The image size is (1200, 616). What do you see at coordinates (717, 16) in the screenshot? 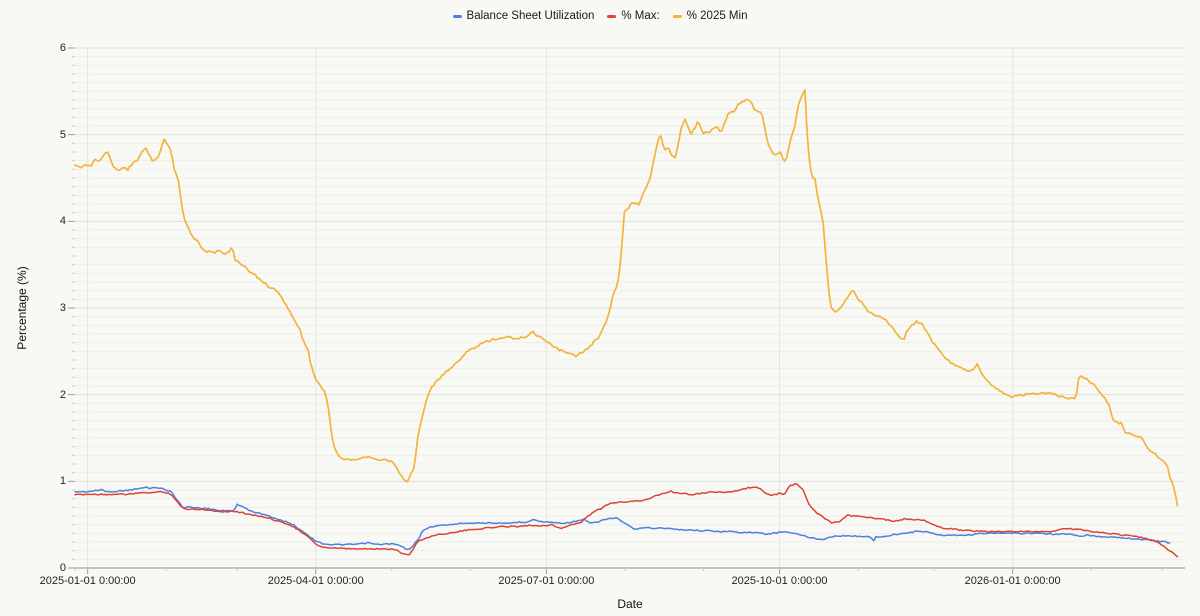
I see `legend-label: % 2025 Min` at bounding box center [717, 16].